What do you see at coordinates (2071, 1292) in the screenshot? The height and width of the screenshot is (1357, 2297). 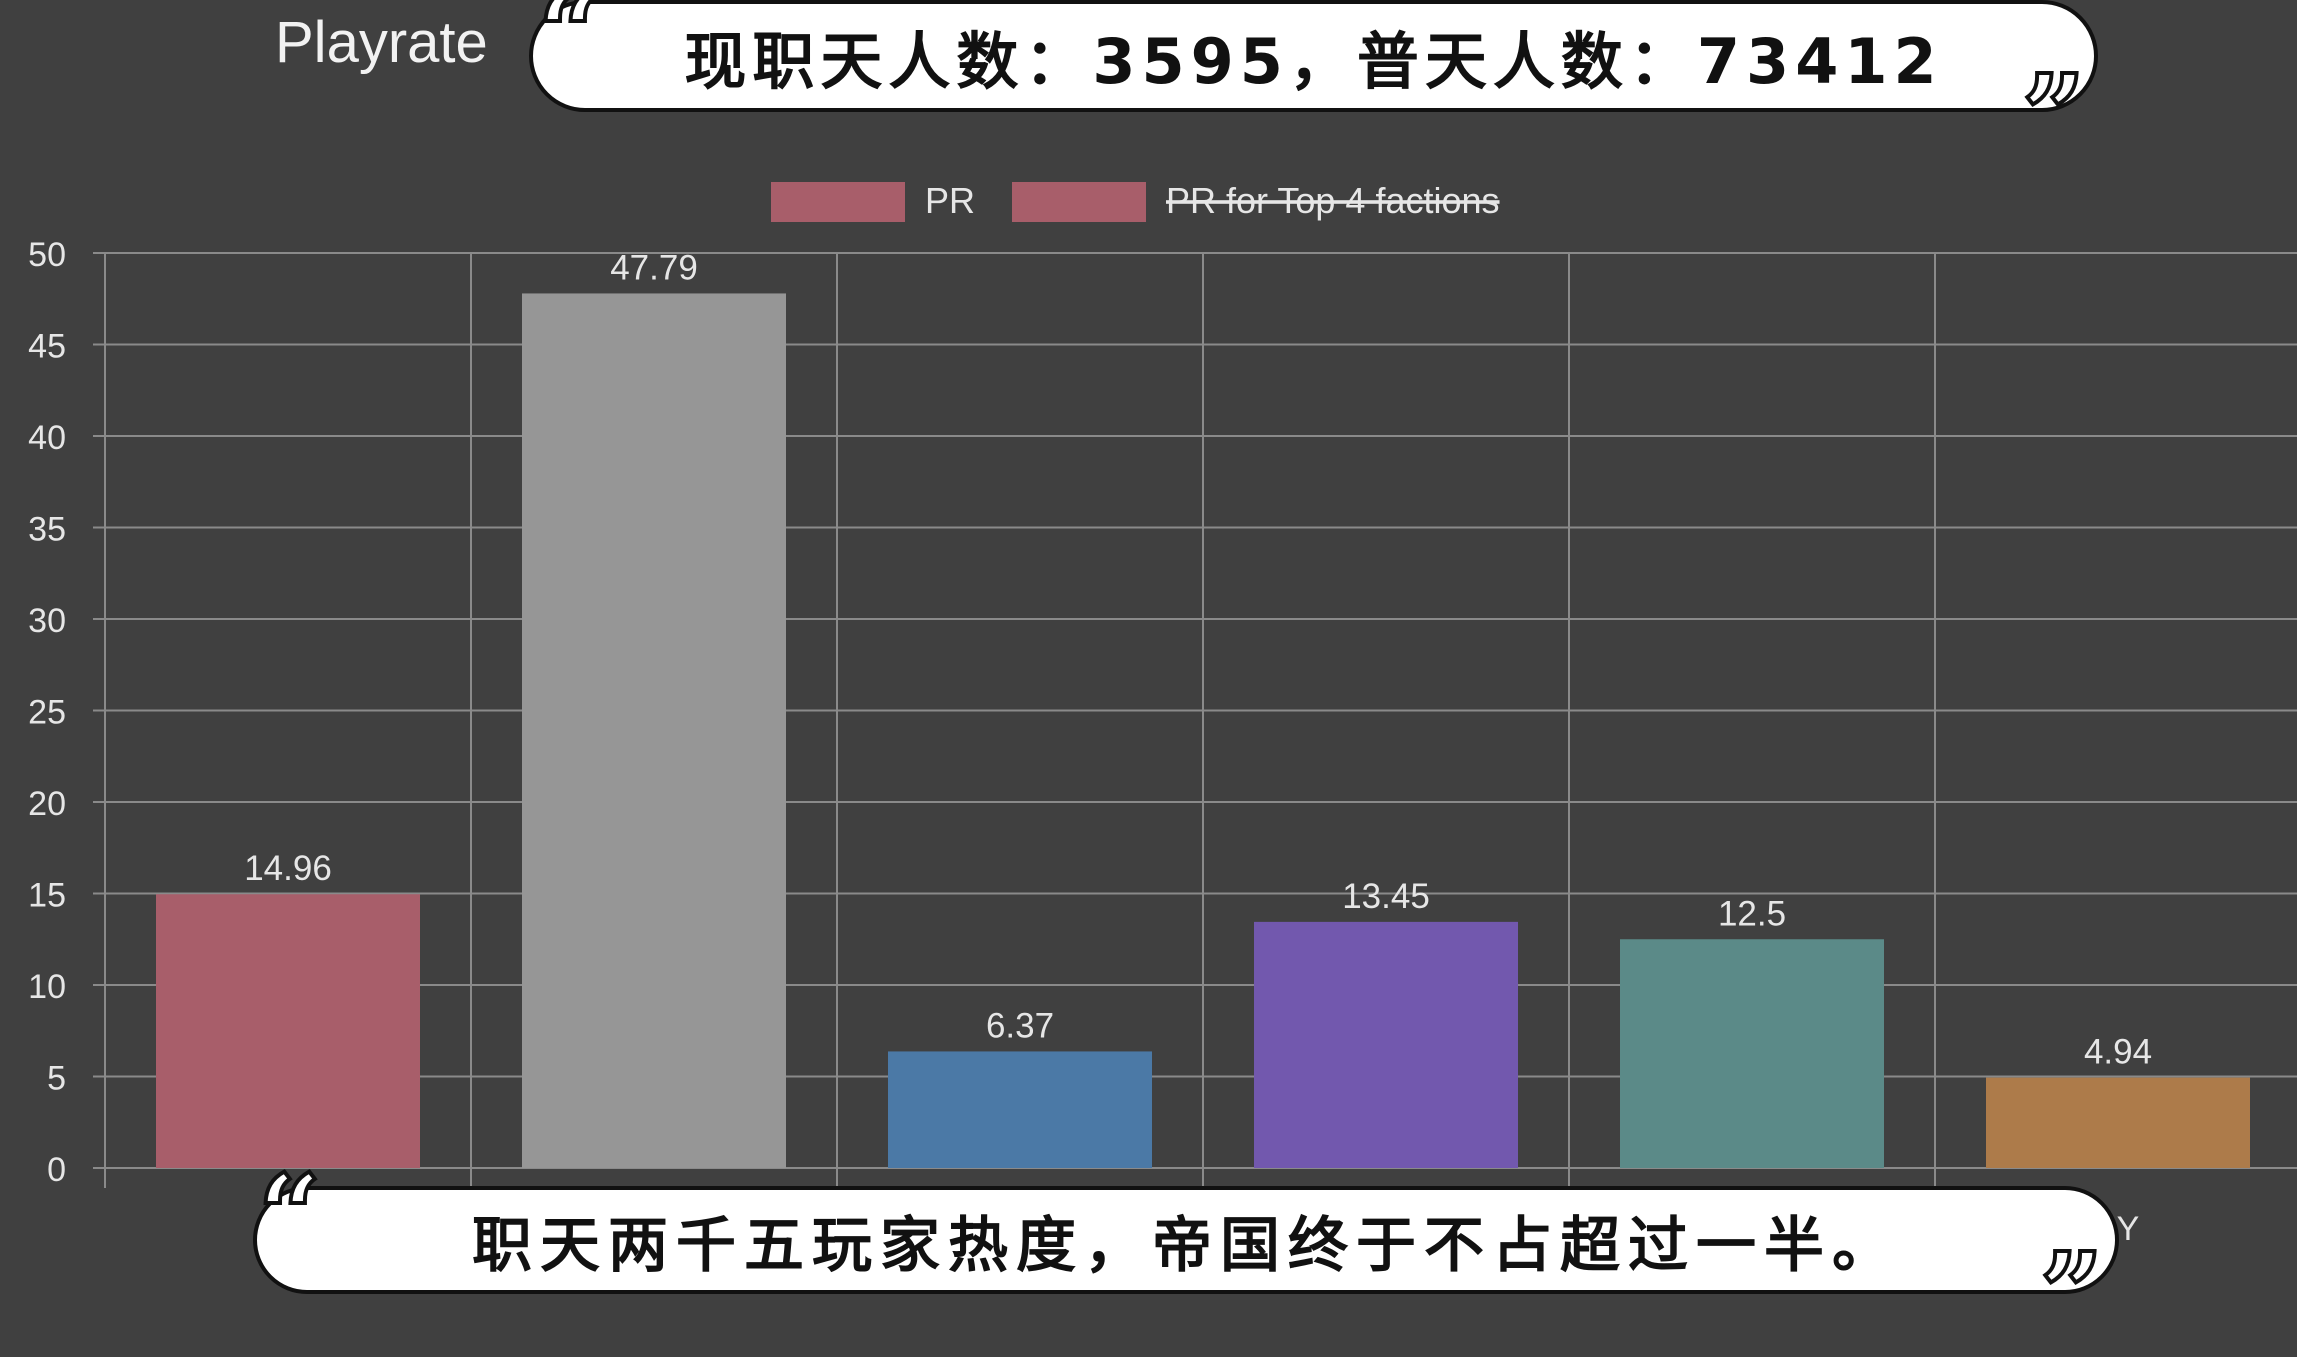 I see `close-quote-bottom-icon: ”` at bounding box center [2071, 1292].